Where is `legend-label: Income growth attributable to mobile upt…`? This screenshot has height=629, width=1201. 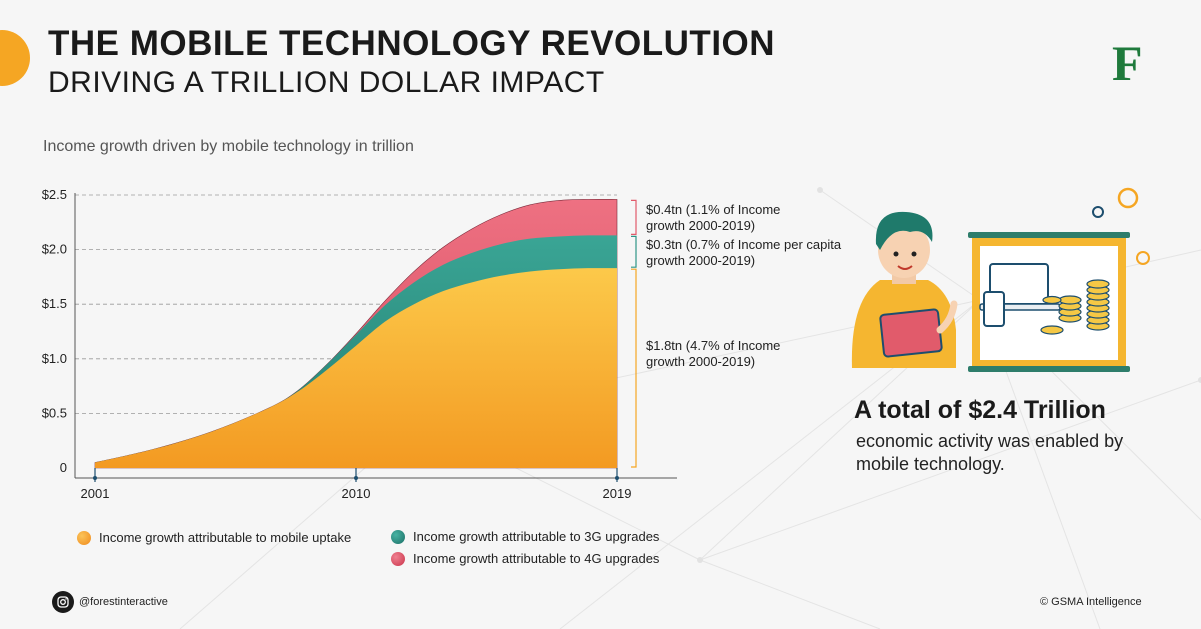
legend-label: Income growth attributable to mobile upt… is located at coordinates (225, 537).